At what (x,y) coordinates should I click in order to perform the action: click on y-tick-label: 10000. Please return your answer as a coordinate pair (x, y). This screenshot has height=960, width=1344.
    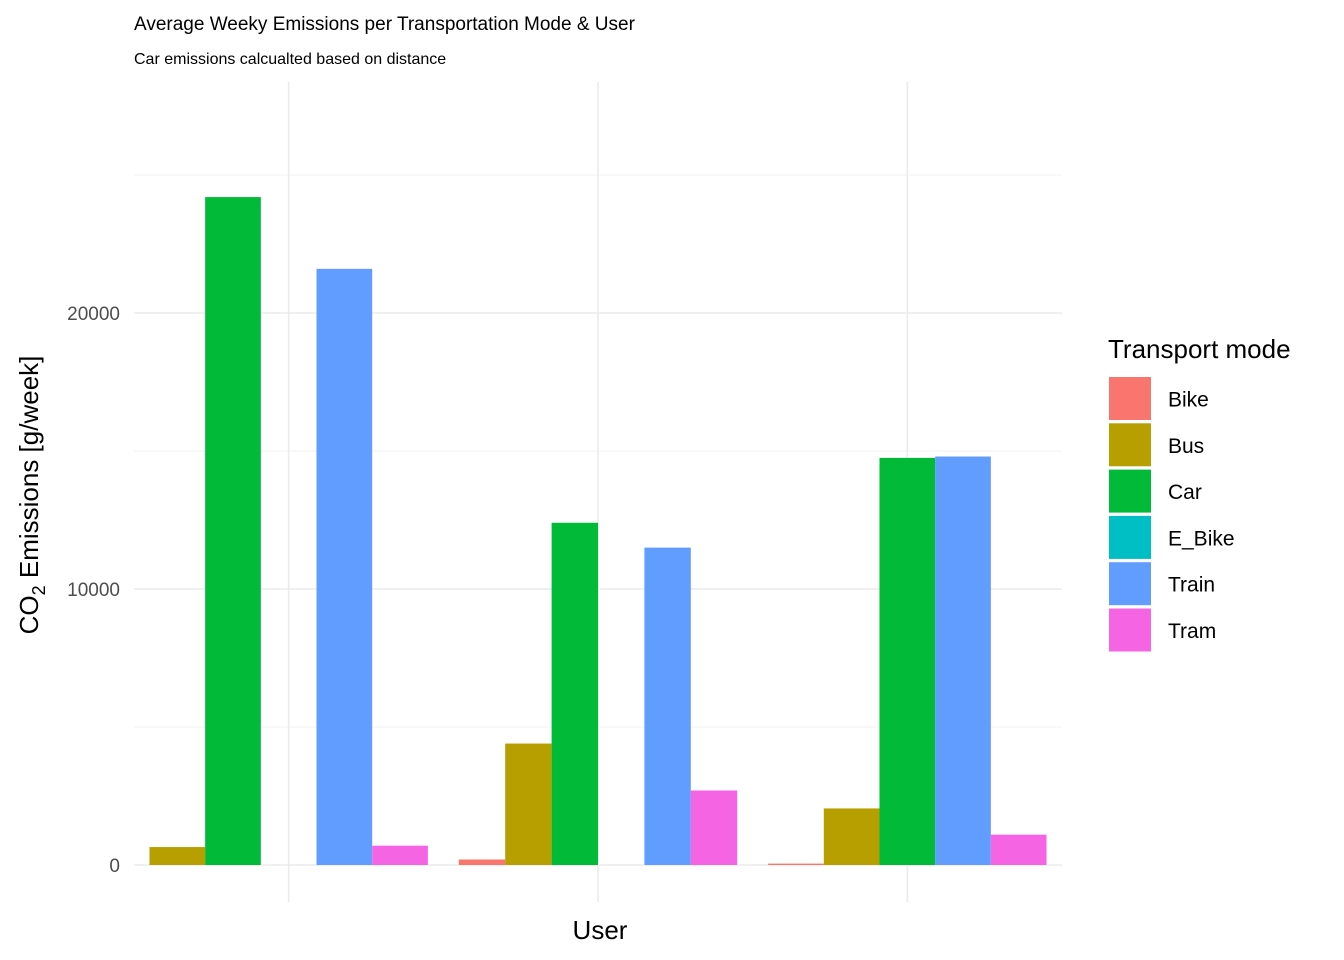
    Looking at the image, I should click on (93, 590).